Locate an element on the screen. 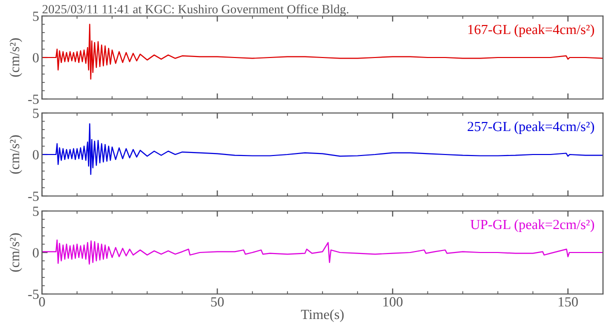 This screenshot has width=605, height=334. x-tick-label: 100 is located at coordinates (393, 302).